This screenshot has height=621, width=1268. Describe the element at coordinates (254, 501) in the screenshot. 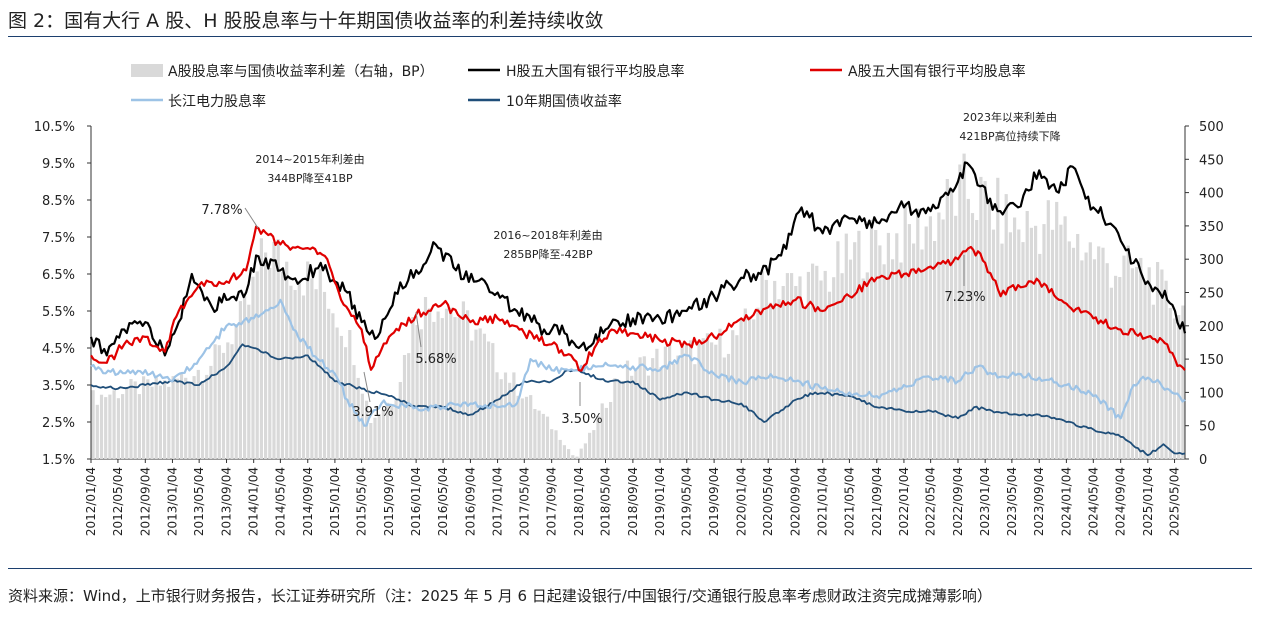

I see `x-tick-label: 2014/01/04` at that location.